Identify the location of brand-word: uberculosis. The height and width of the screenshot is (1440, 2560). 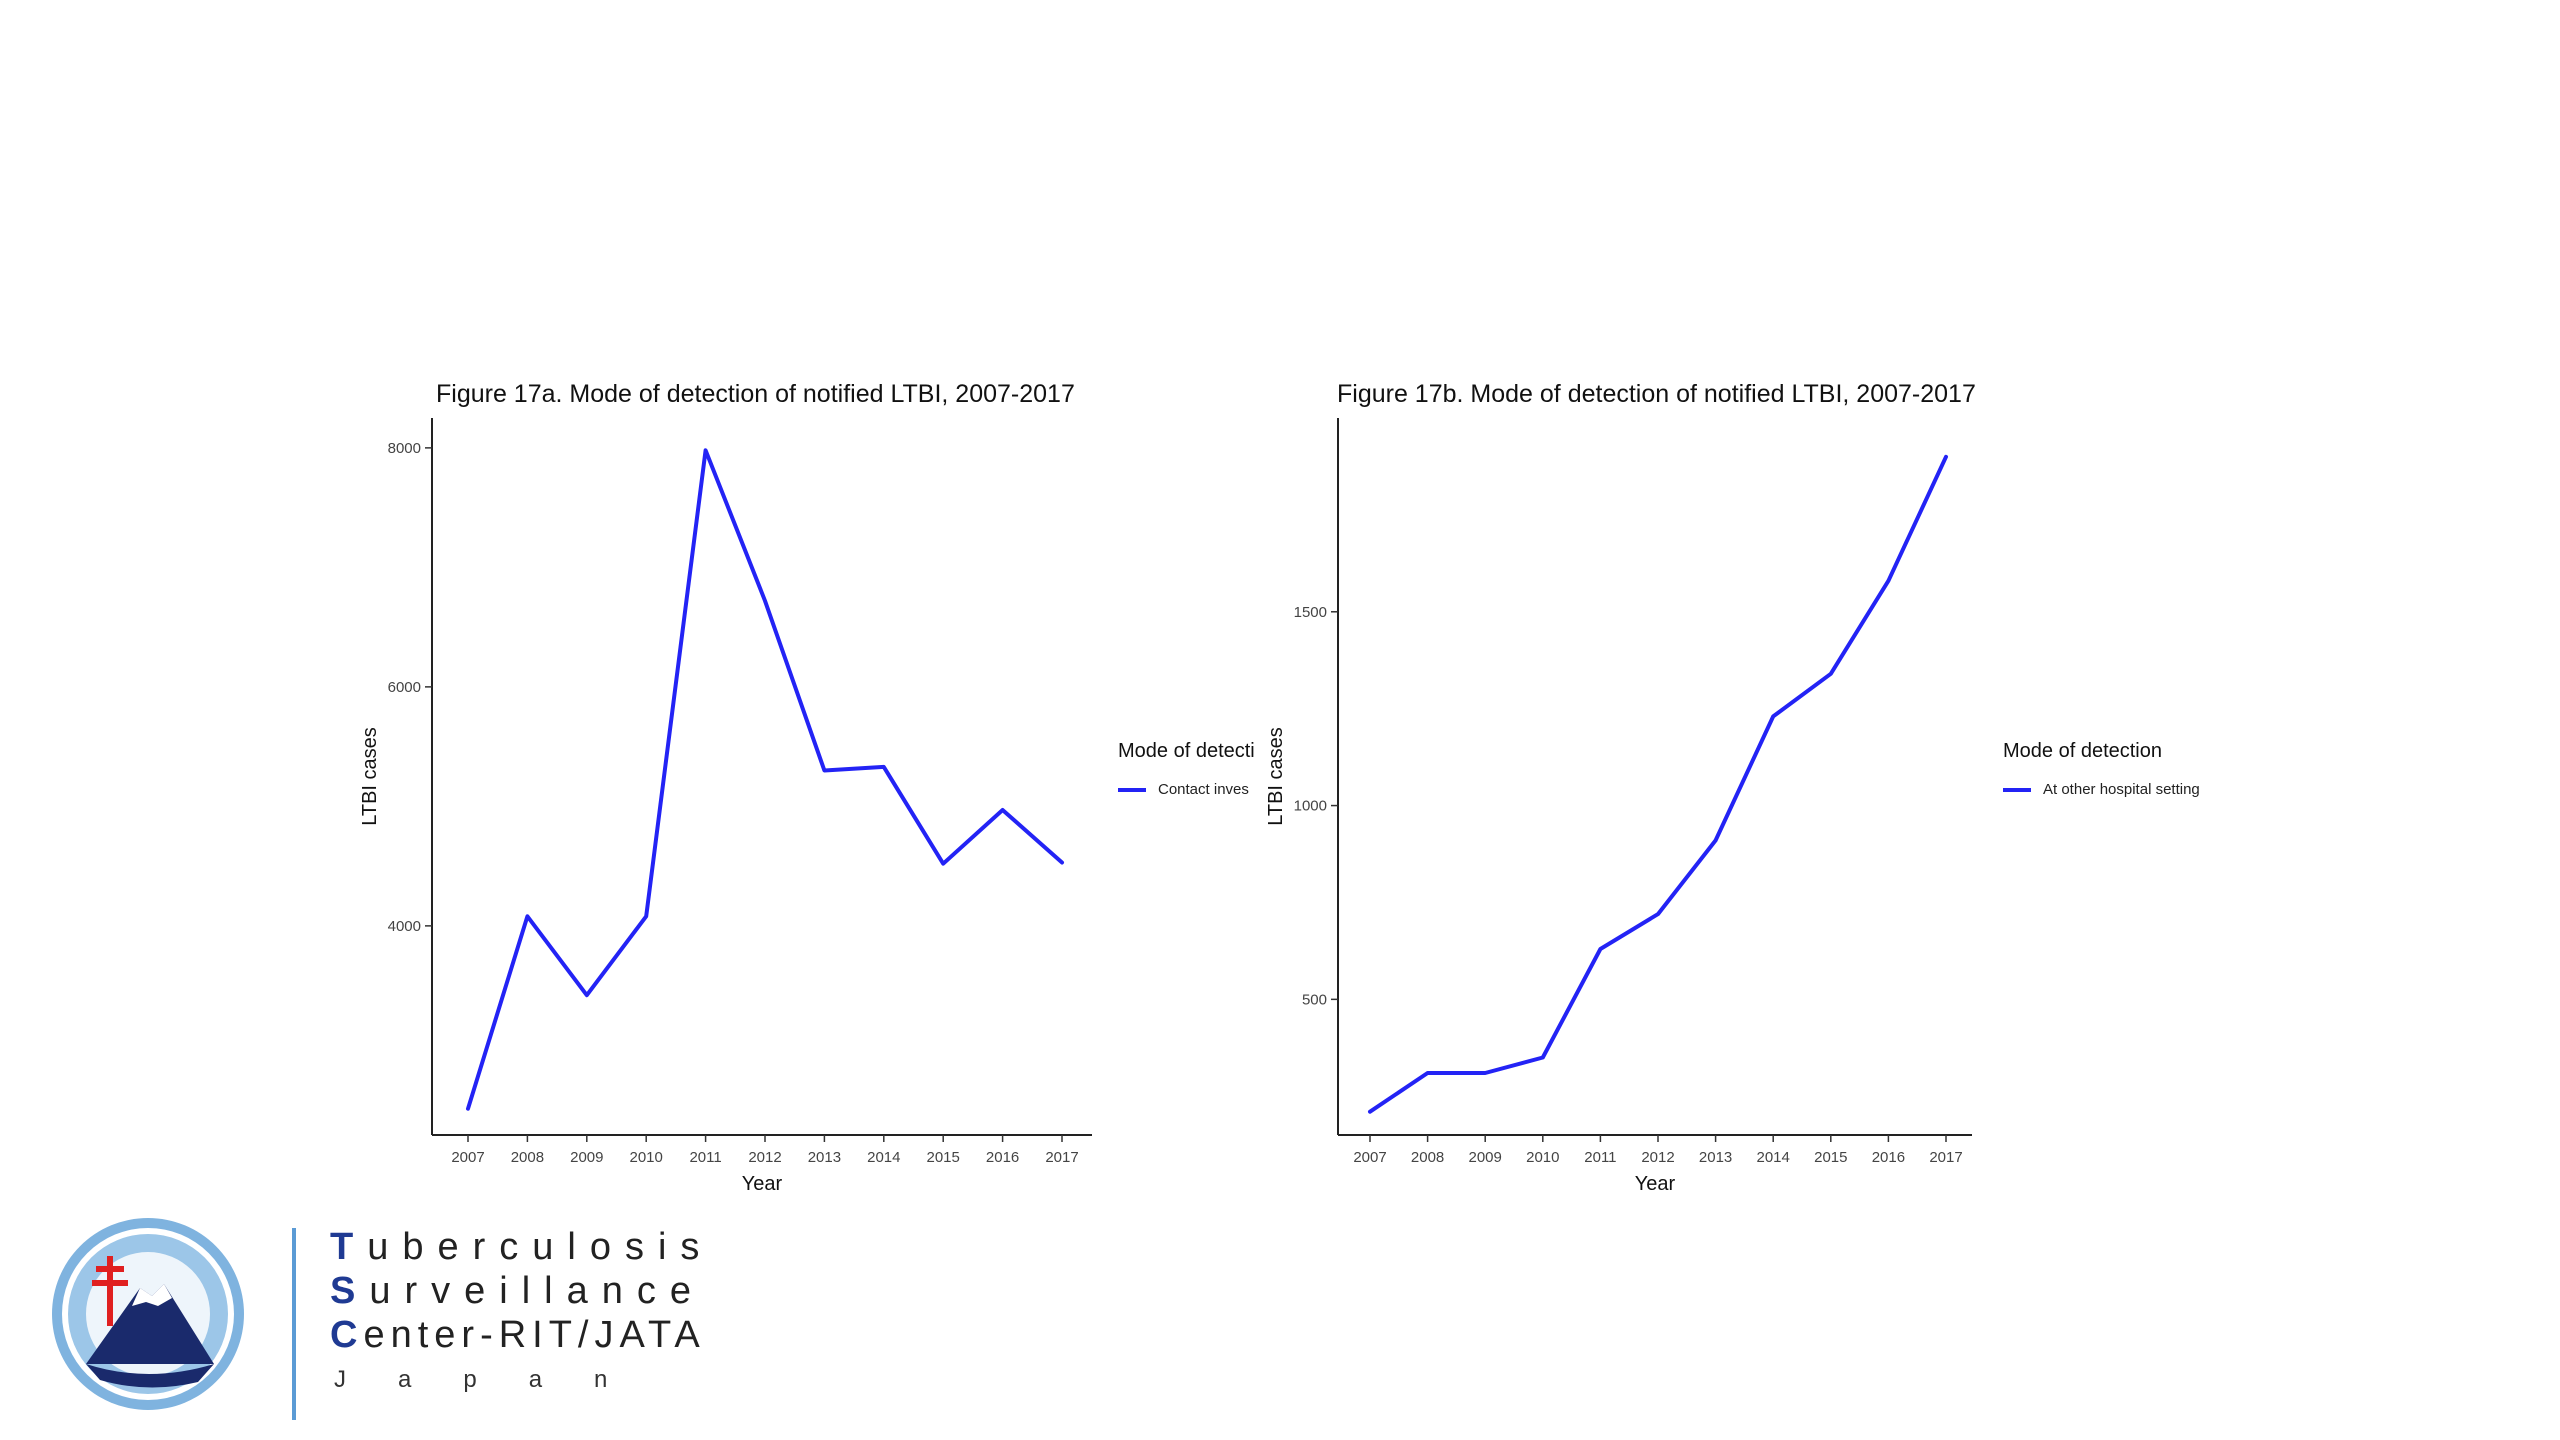
(540, 1247).